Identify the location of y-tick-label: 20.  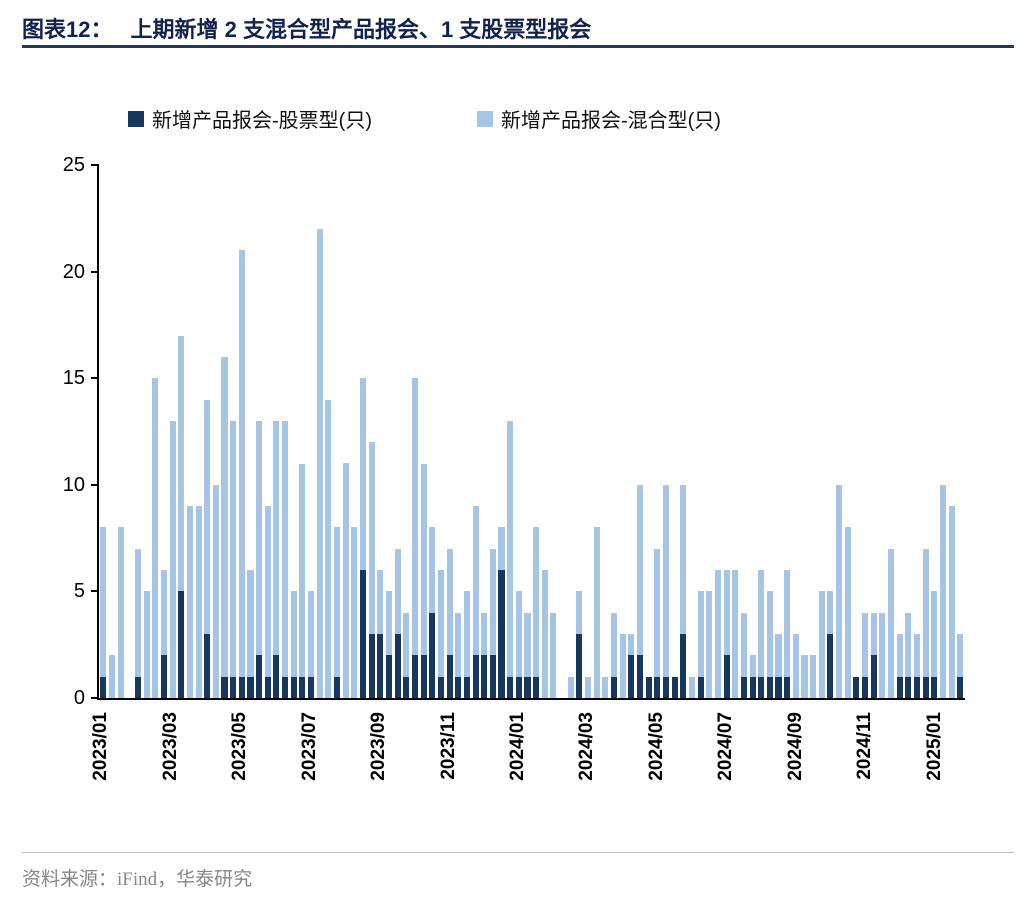
(73, 271).